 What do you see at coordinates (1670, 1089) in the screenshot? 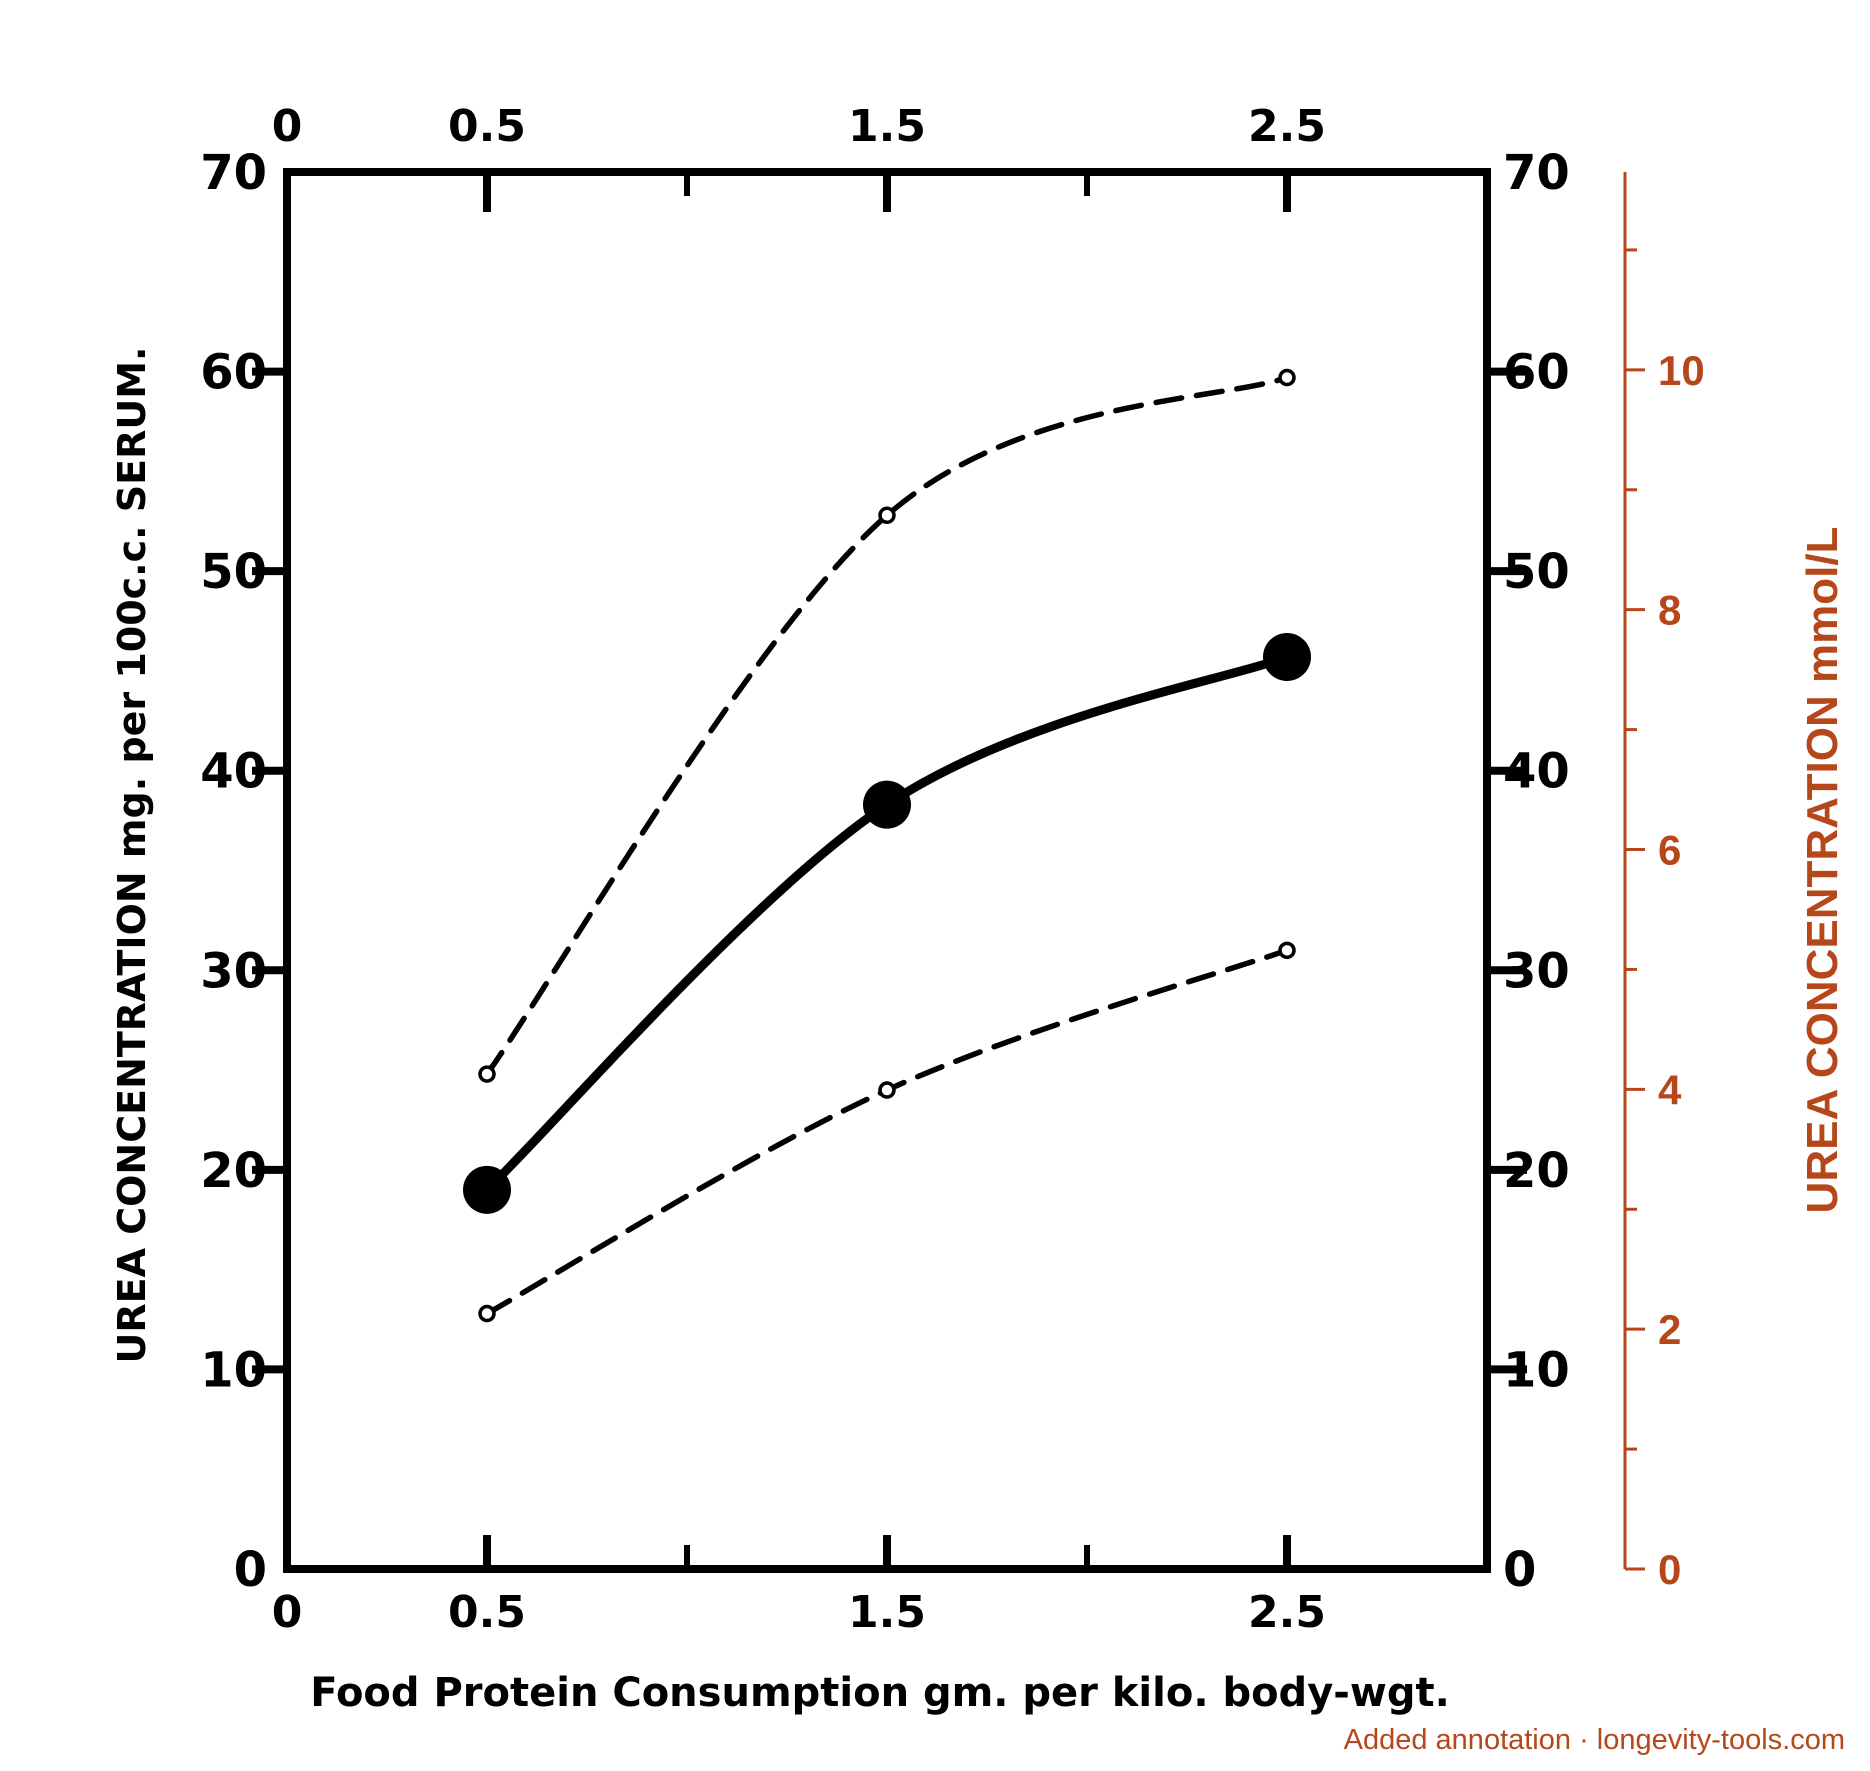
I see `annotation-tick-label-4: 4` at bounding box center [1670, 1089].